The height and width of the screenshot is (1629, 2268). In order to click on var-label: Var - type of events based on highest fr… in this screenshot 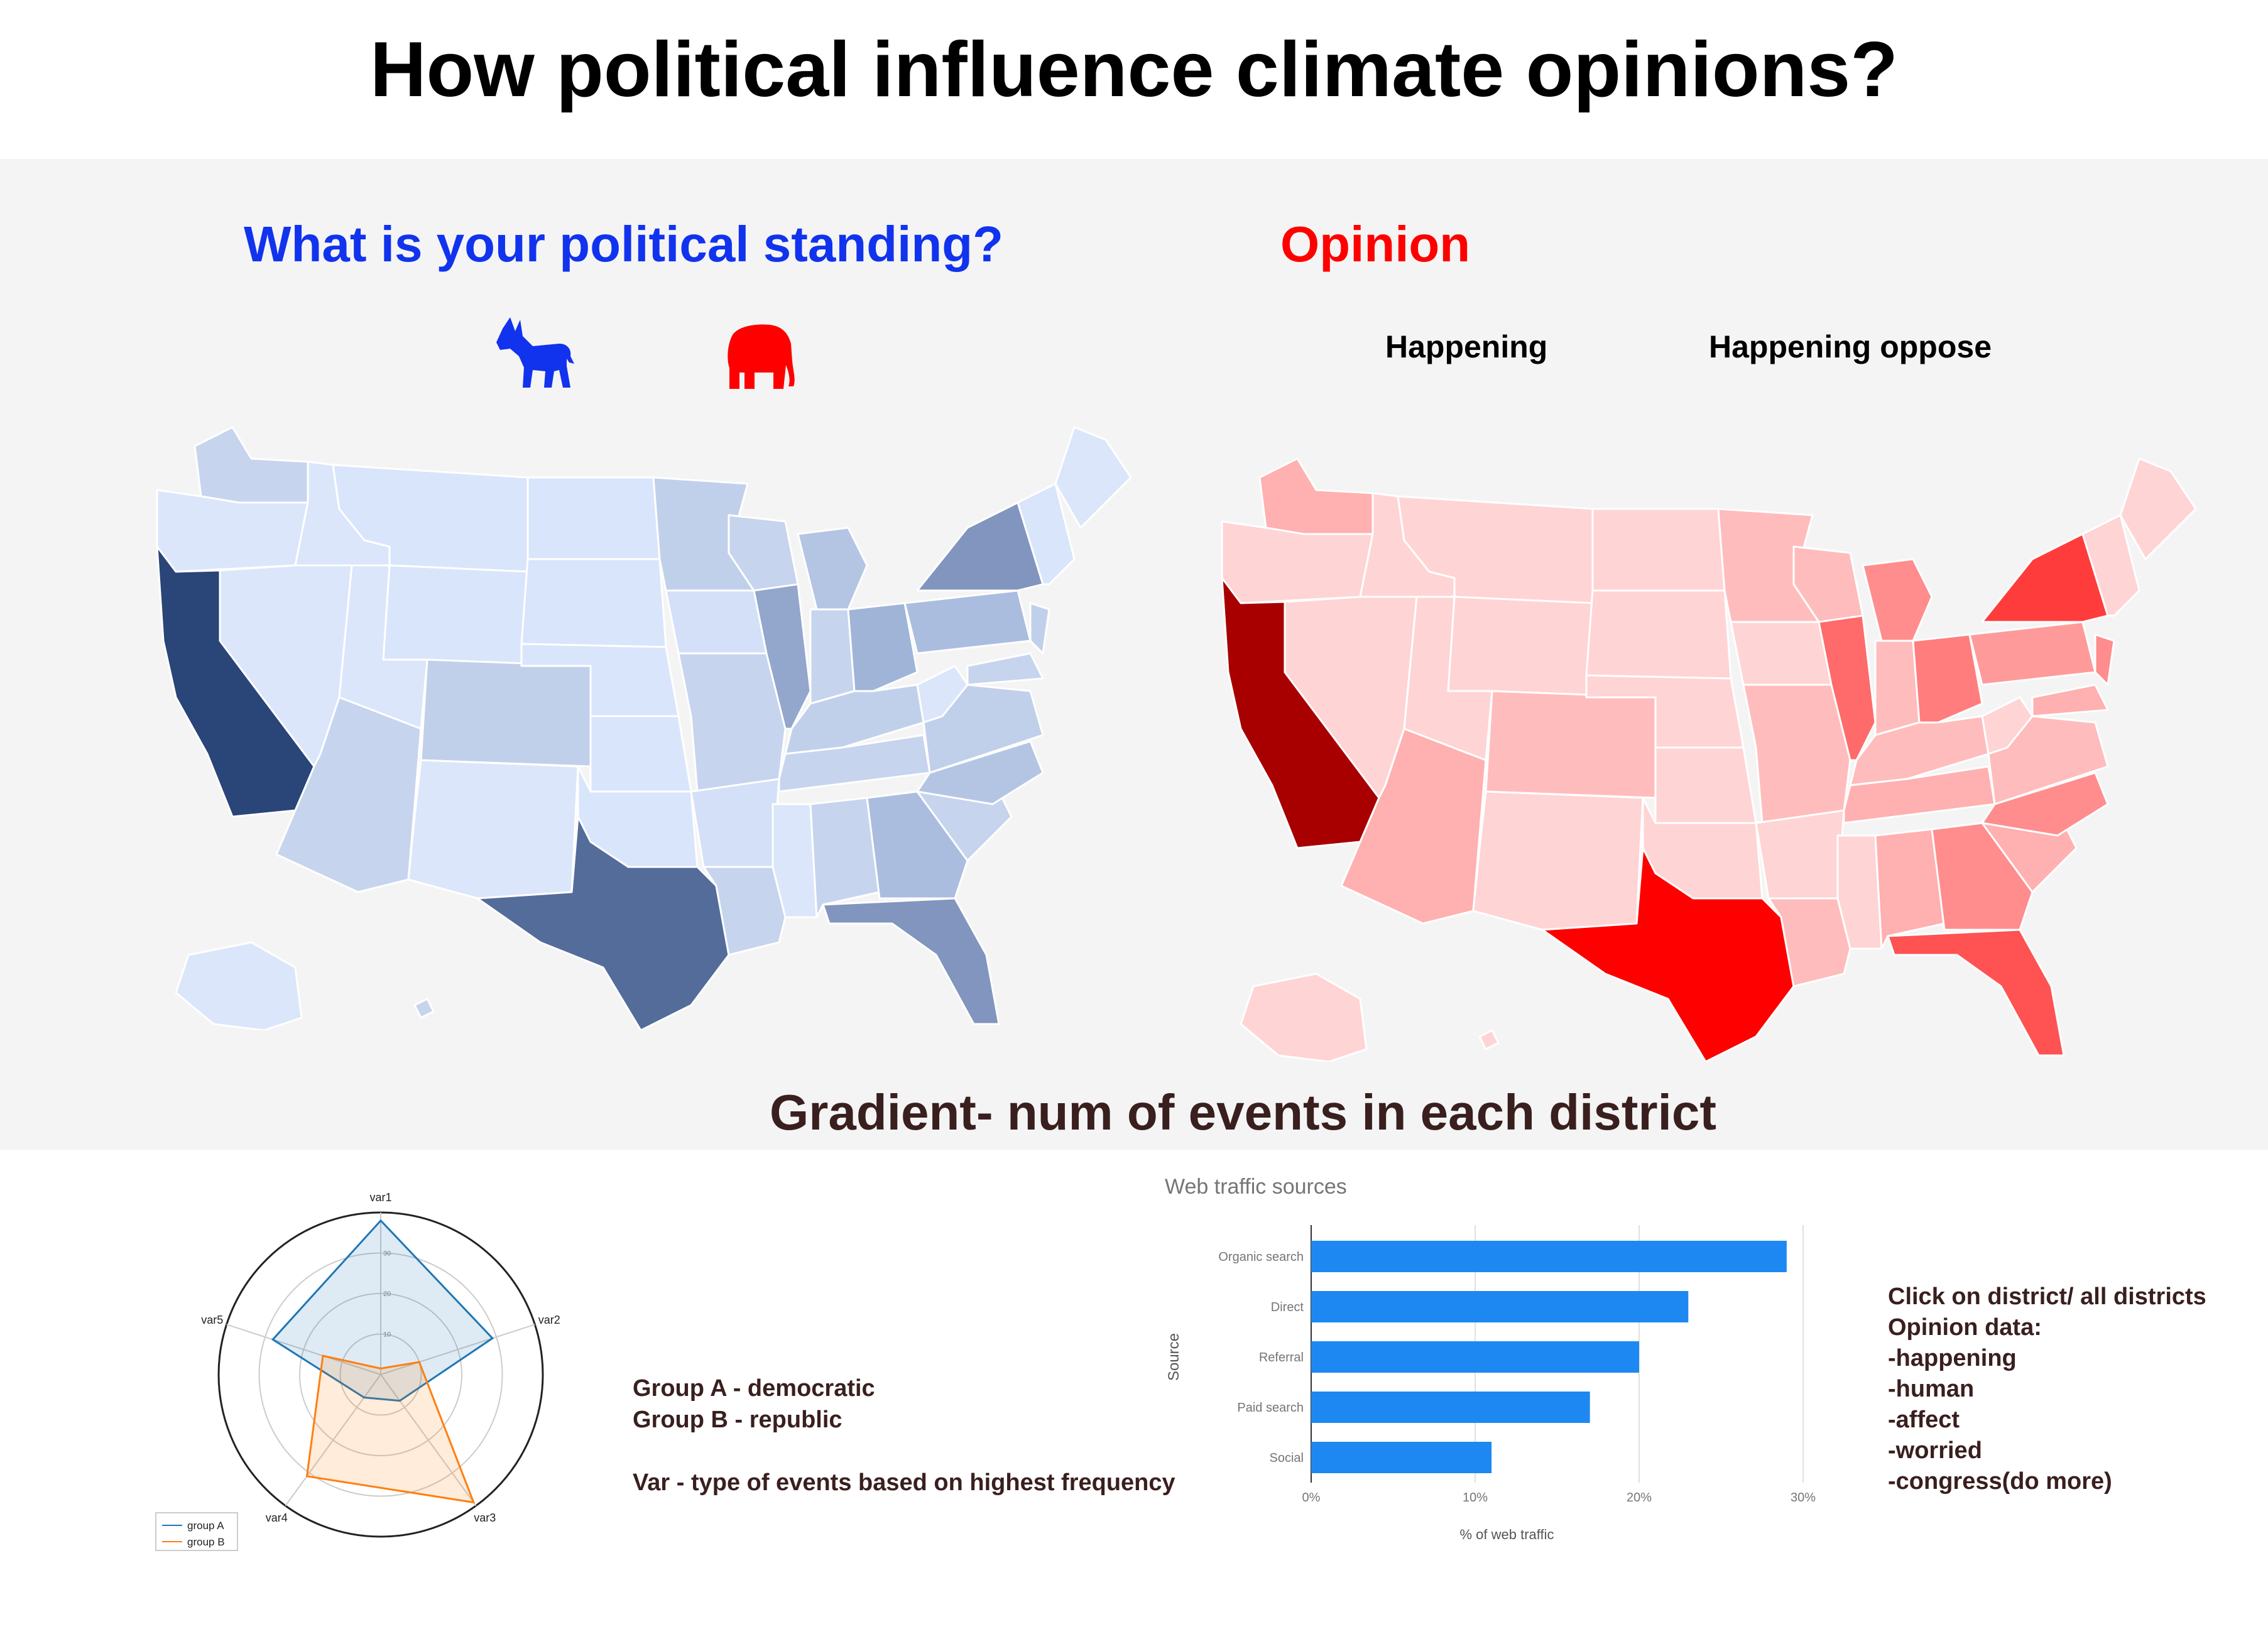, I will do `click(904, 1483)`.